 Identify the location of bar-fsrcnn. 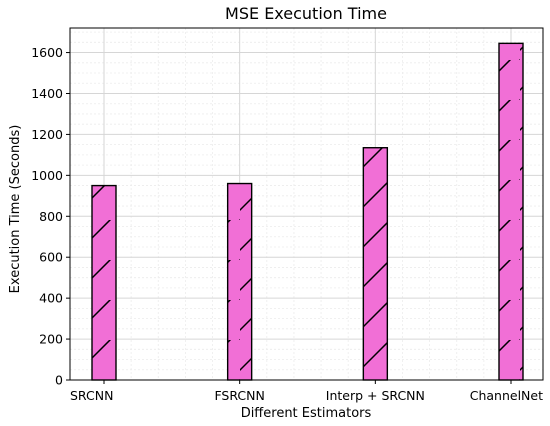
(239, 281).